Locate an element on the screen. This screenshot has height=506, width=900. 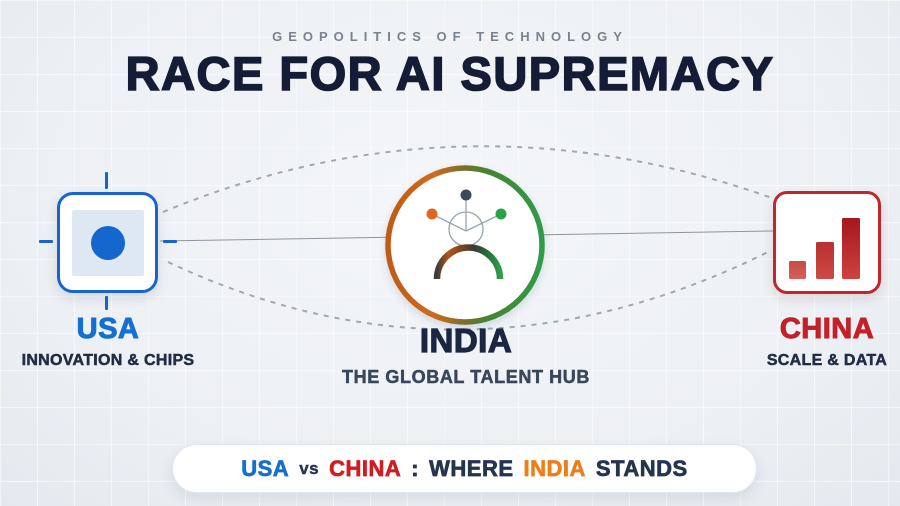
chip-core-dot is located at coordinates (107, 242).